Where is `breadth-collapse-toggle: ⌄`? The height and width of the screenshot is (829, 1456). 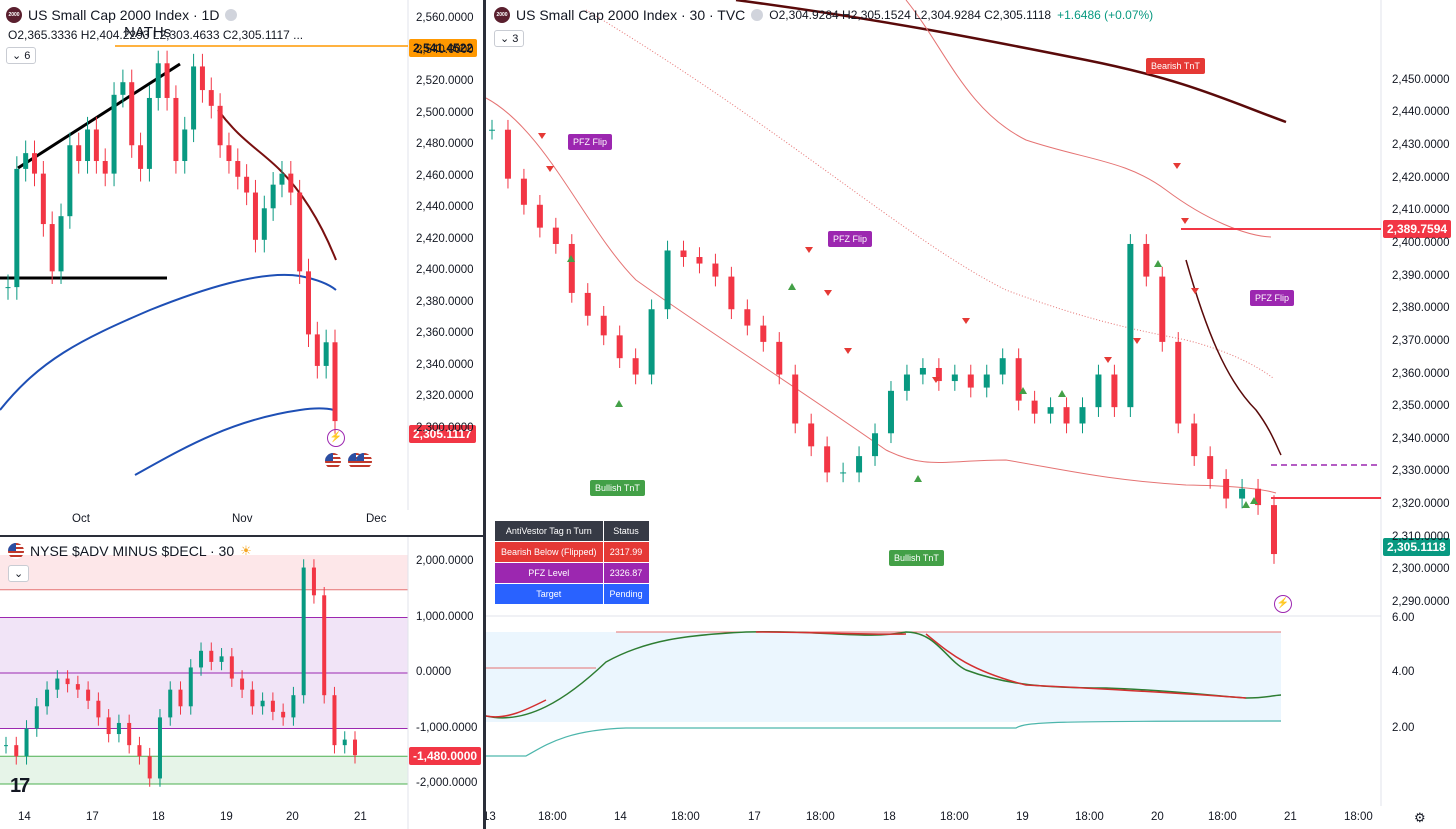 breadth-collapse-toggle: ⌄ is located at coordinates (19, 573).